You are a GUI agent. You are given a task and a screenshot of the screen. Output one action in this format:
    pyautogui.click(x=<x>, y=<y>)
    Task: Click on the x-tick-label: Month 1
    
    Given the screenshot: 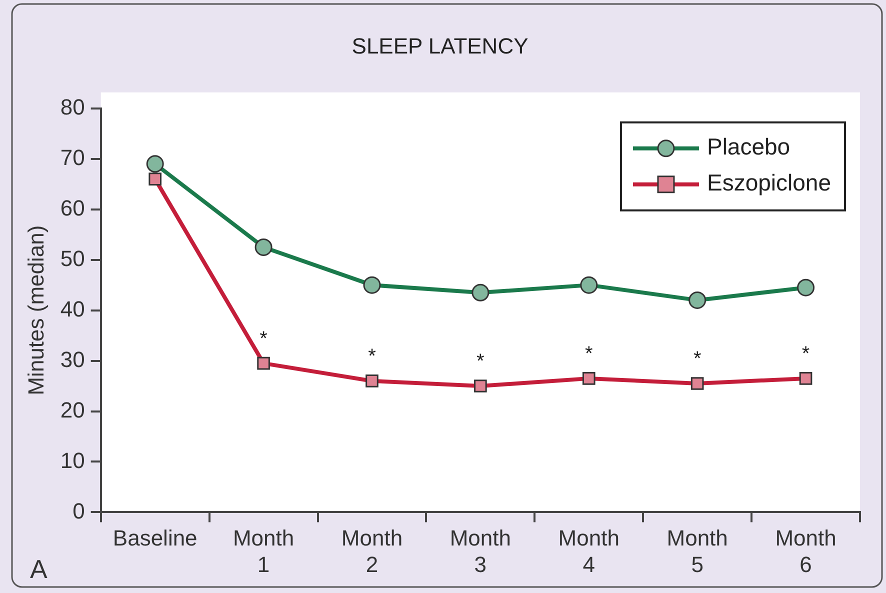 What is the action you would take?
    pyautogui.click(x=263, y=551)
    